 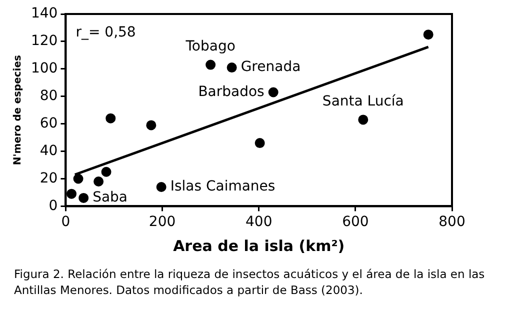 What do you see at coordinates (65, 222) in the screenshot?
I see `x-tick-label: 0` at bounding box center [65, 222].